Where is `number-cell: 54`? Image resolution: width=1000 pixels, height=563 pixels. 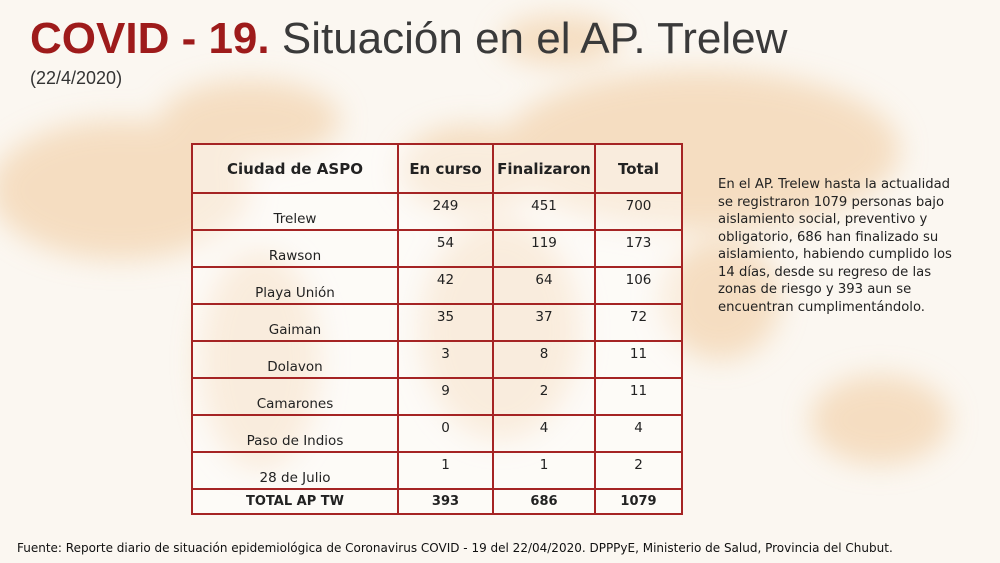 number-cell: 54 is located at coordinates (445, 248).